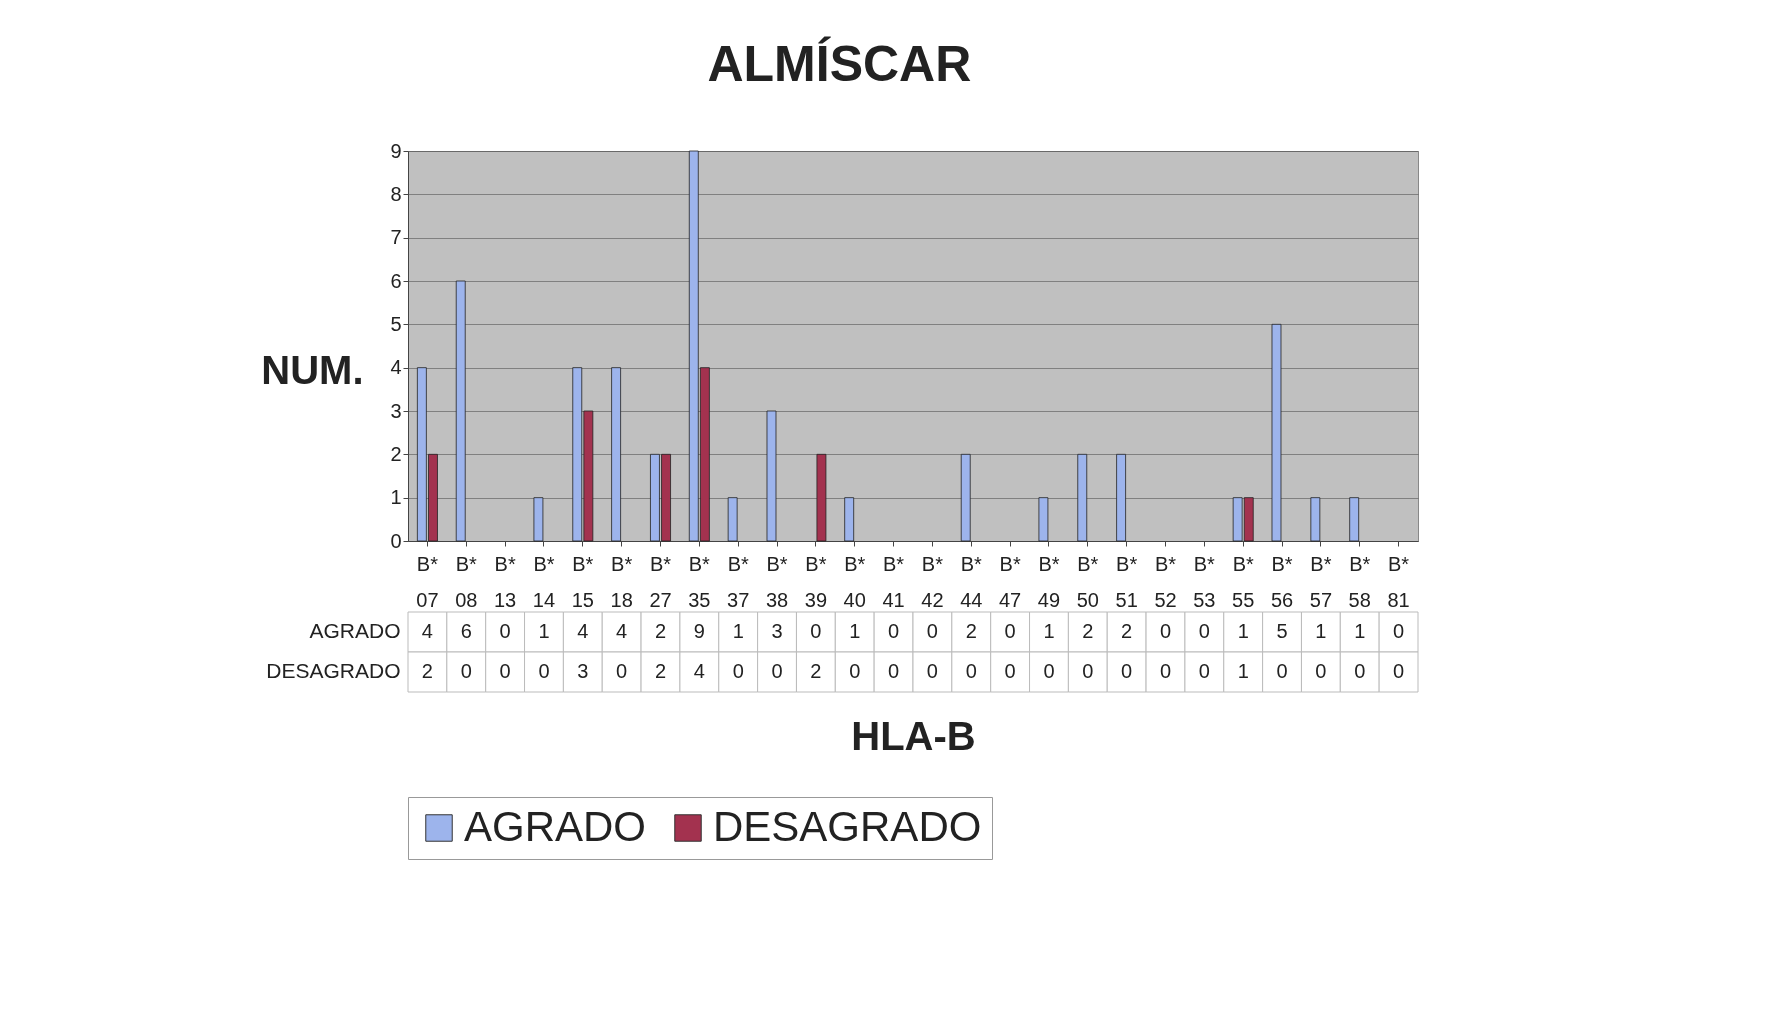  What do you see at coordinates (312, 369) in the screenshot?
I see `y-axis-title: NUM.` at bounding box center [312, 369].